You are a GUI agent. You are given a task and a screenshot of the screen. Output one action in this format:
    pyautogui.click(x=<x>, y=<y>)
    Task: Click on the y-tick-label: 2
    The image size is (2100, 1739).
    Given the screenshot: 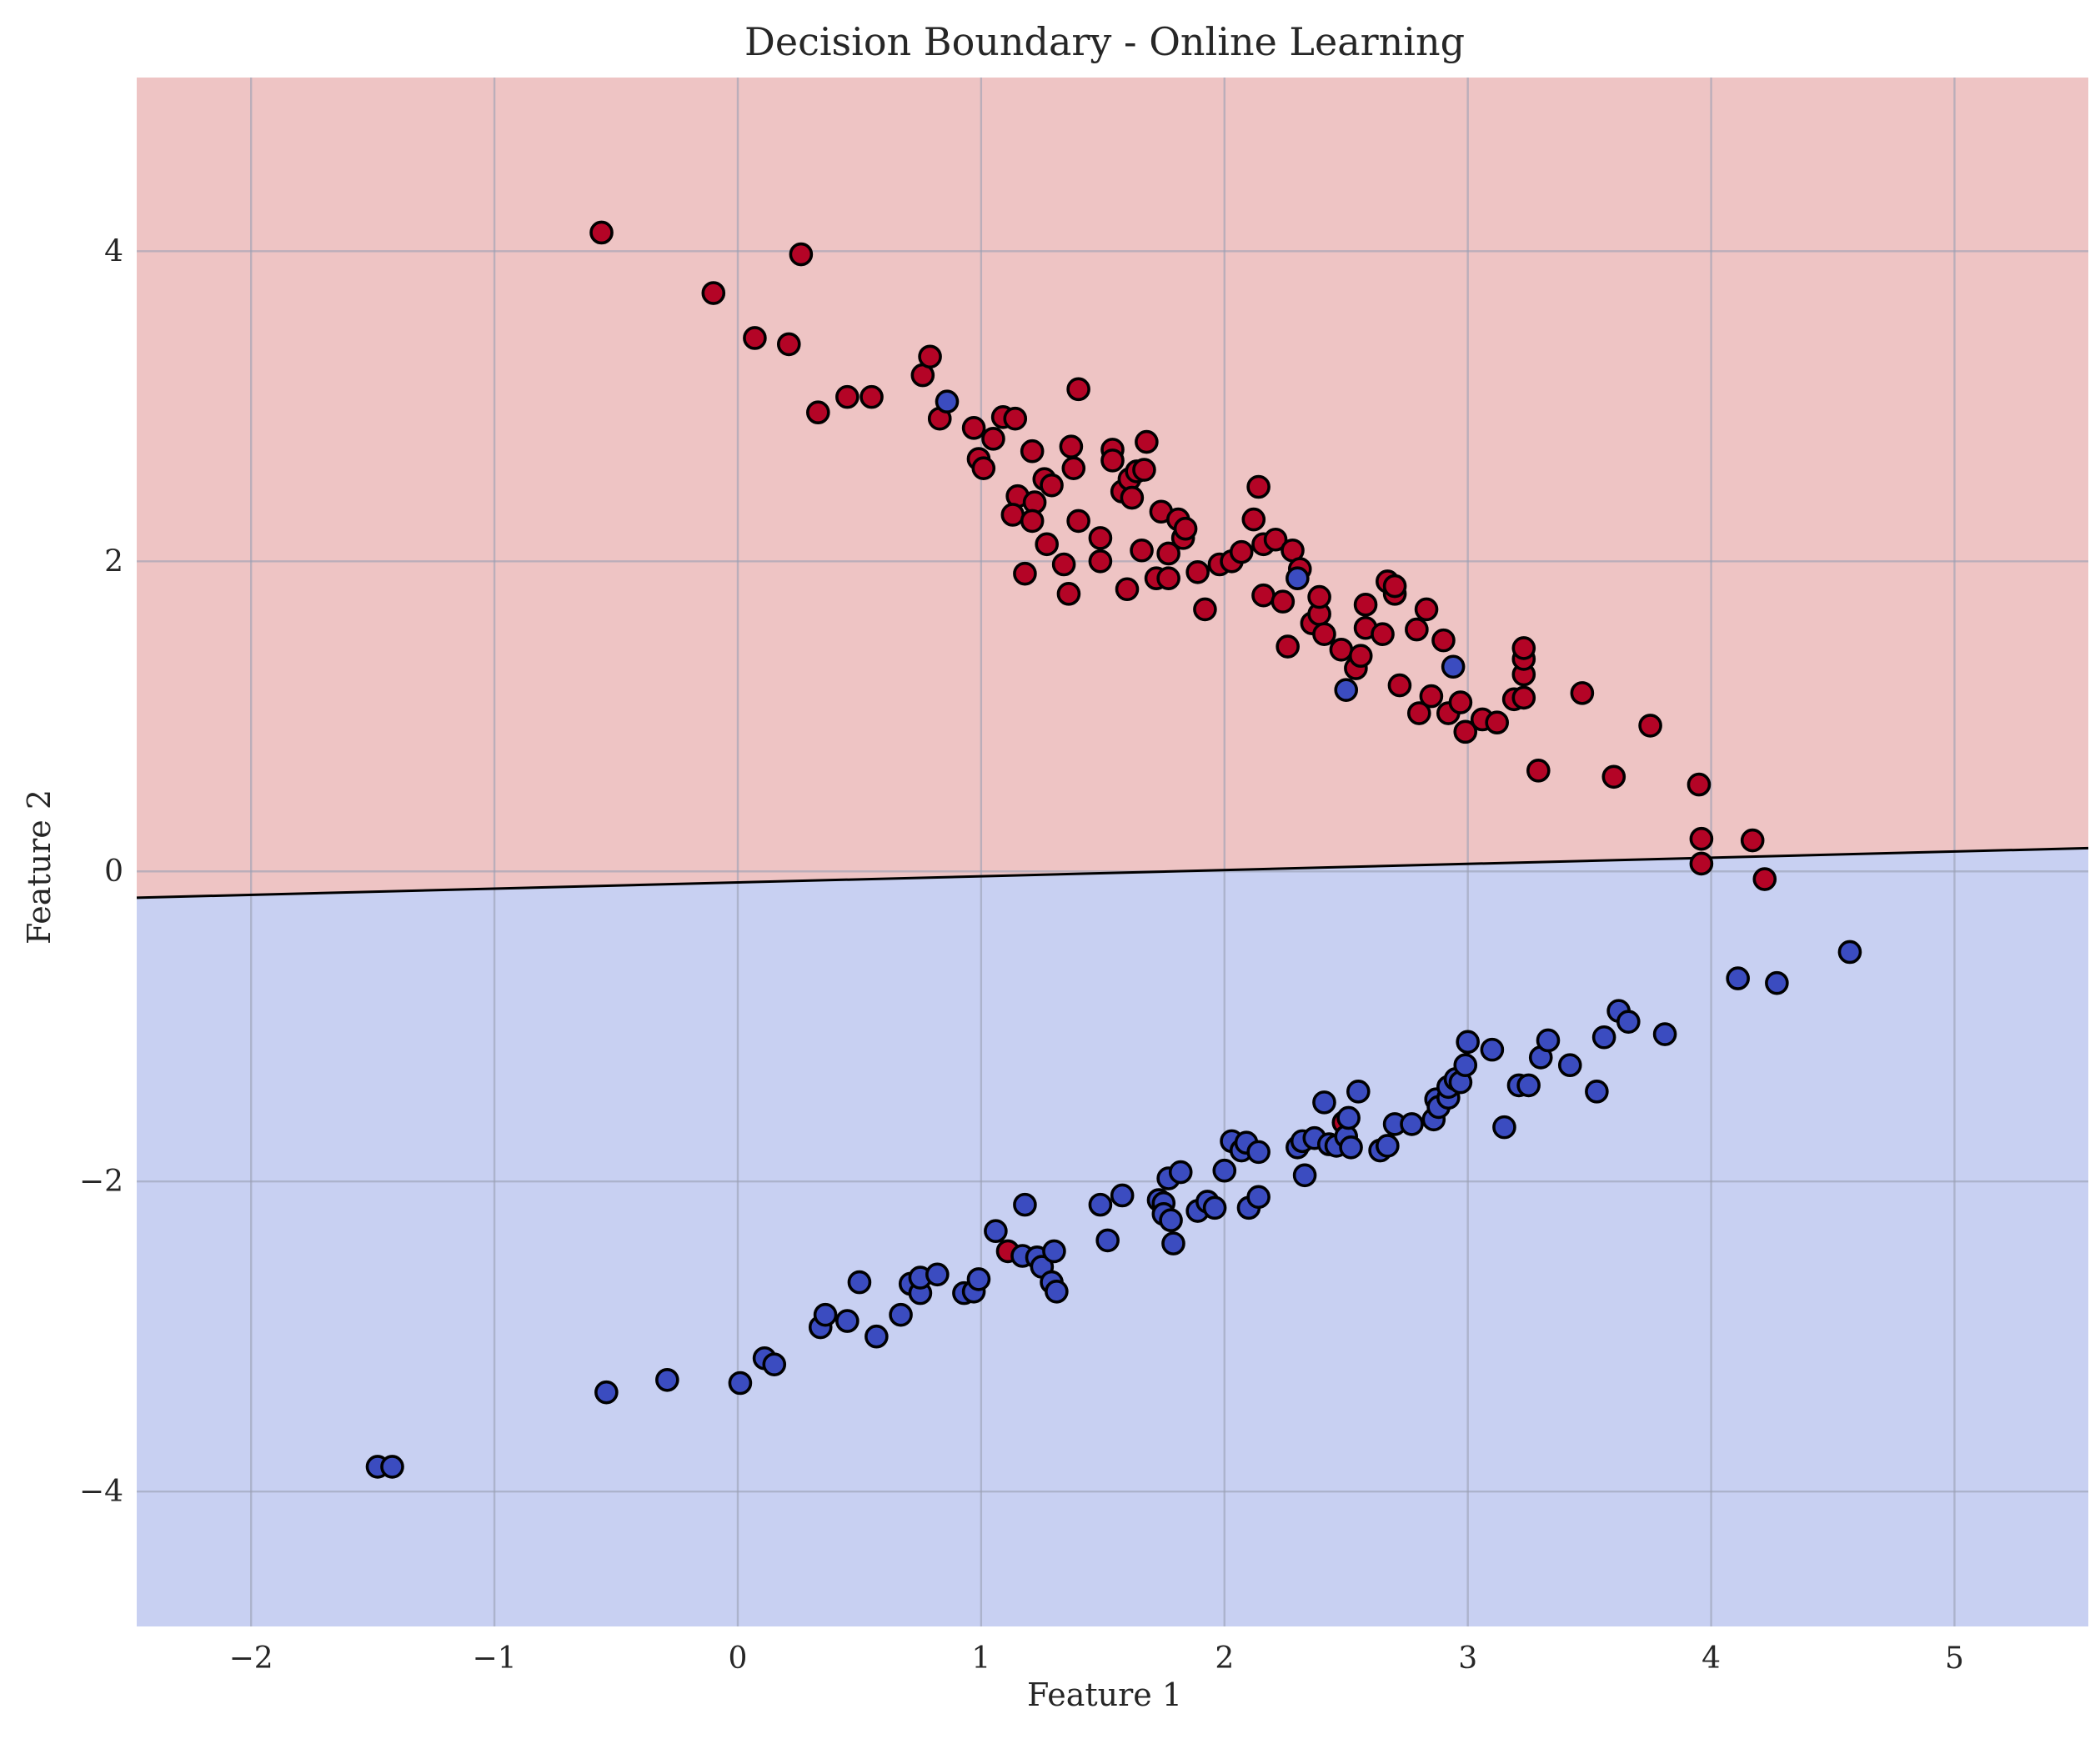 What is the action you would take?
    pyautogui.click(x=113, y=562)
    